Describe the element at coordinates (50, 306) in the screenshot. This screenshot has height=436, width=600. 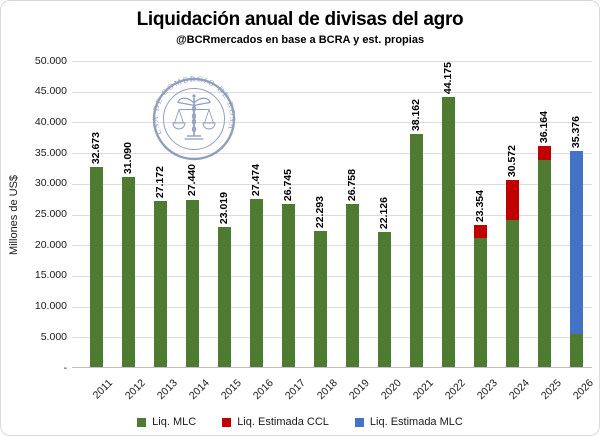
I see `y-tick-label: 10.000` at that location.